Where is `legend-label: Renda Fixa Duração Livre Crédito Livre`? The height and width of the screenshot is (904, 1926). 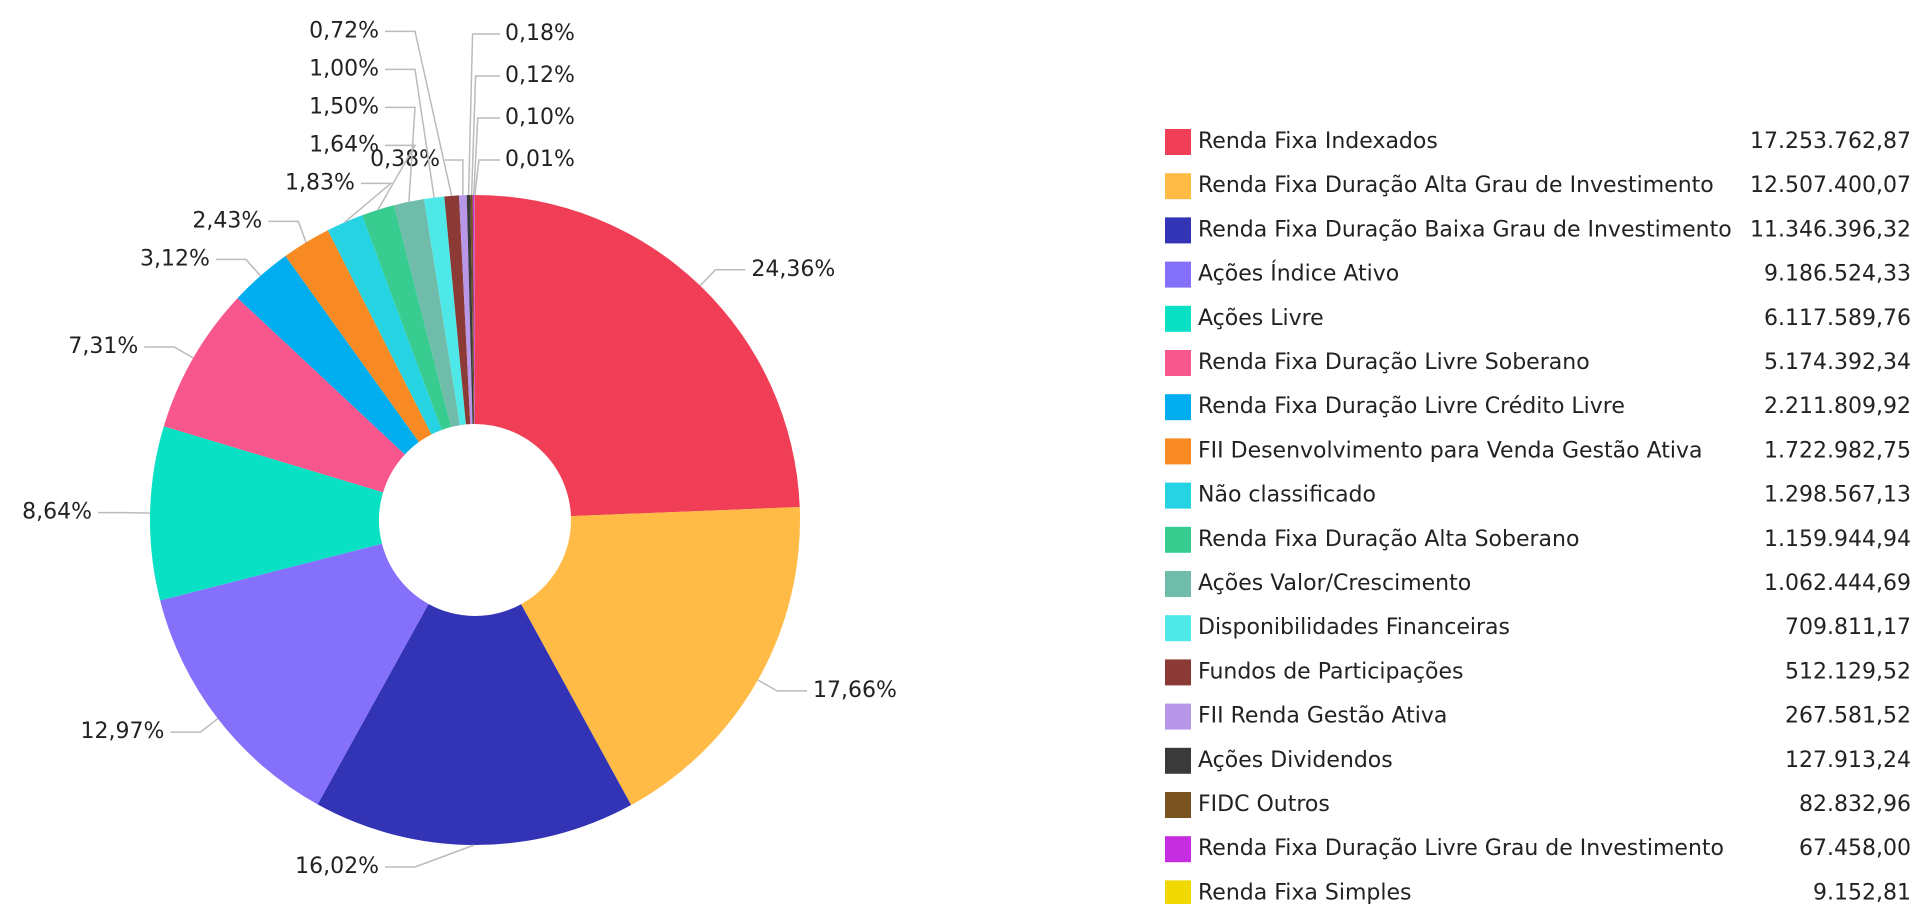
legend-label: Renda Fixa Duração Livre Crédito Livre is located at coordinates (1411, 406).